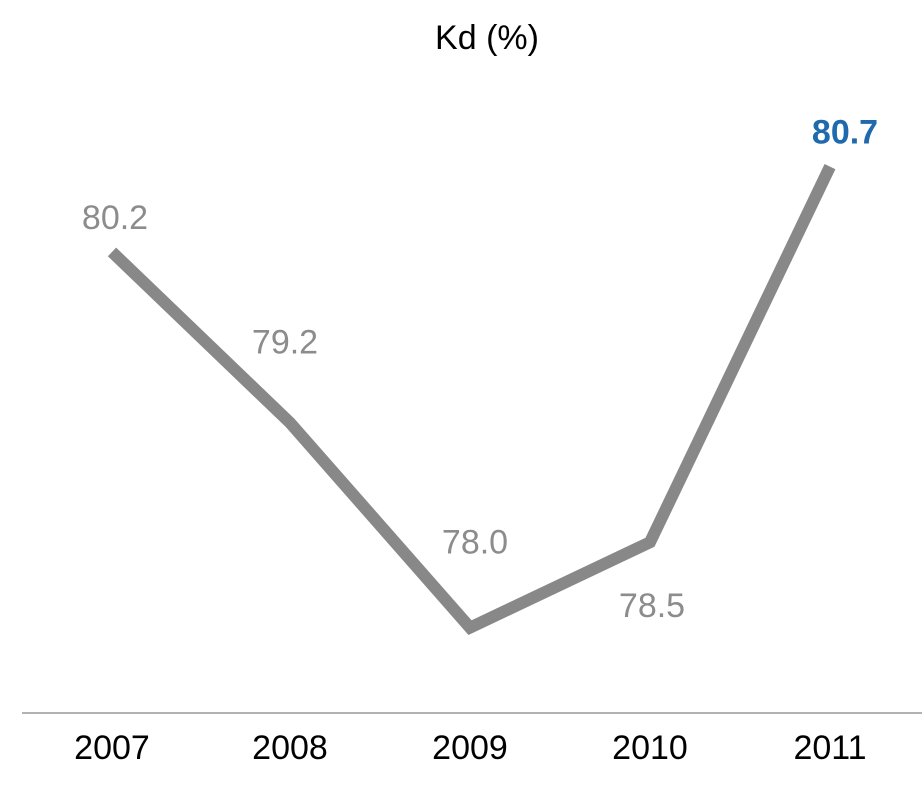 The height and width of the screenshot is (795, 922). Describe the element at coordinates (285, 343) in the screenshot. I see `value-label: 79.2` at that location.